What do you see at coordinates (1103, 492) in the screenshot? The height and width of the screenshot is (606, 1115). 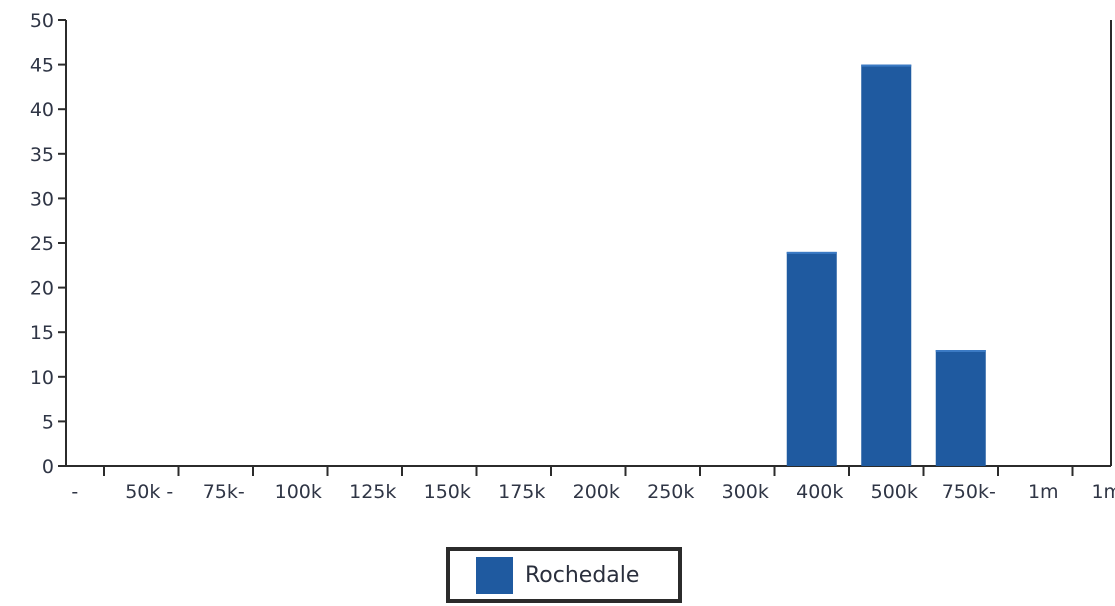 I see `x-tick-label: 1m +` at bounding box center [1103, 492].